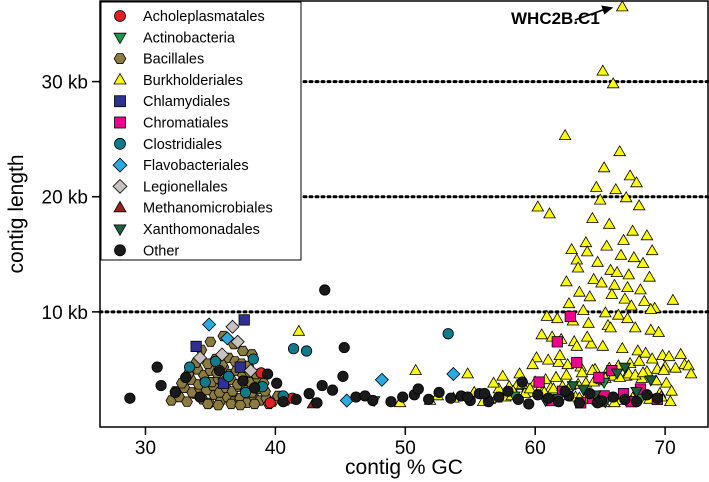 Image resolution: width=709 pixels, height=482 pixels. Describe the element at coordinates (405, 443) in the screenshot. I see `x-axis: 30 40 50 60 70` at that location.